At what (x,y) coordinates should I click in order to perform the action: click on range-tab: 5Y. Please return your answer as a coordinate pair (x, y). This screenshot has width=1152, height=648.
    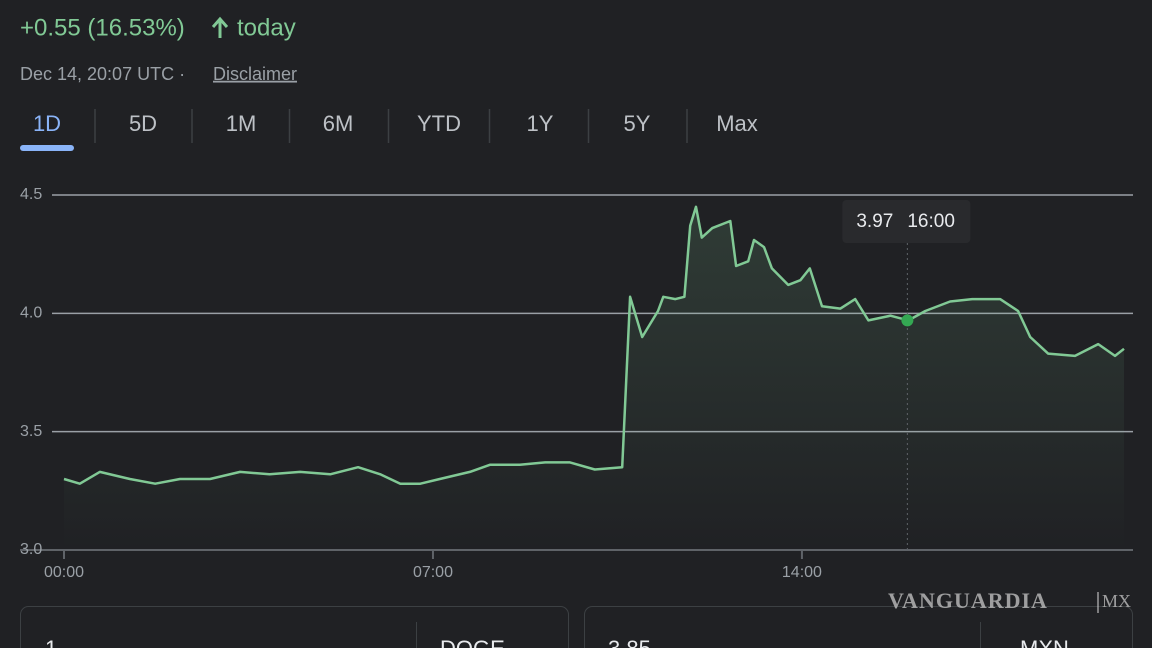
    Looking at the image, I should click on (637, 123).